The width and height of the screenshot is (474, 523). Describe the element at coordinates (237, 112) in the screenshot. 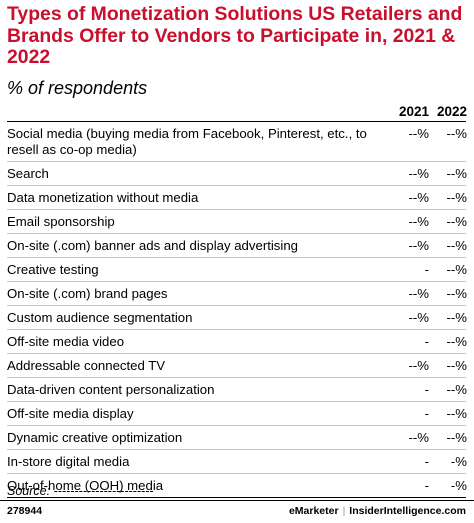

I see `table-header: 2021 2022` at that location.